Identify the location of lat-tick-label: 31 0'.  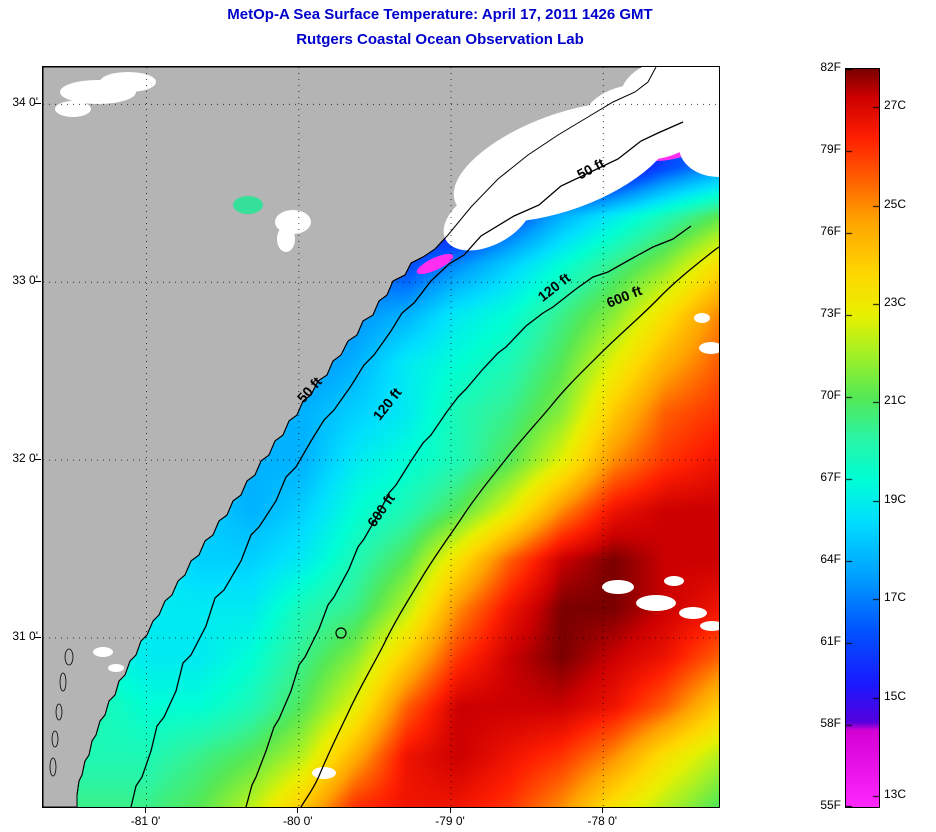
(25, 636).